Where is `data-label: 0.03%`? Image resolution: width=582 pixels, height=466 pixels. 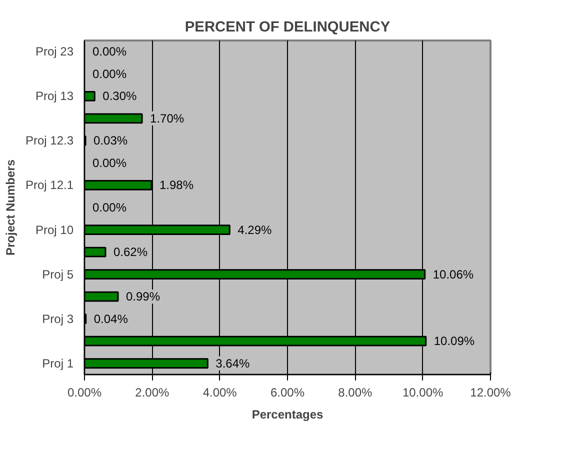 data-label: 0.03% is located at coordinates (111, 141).